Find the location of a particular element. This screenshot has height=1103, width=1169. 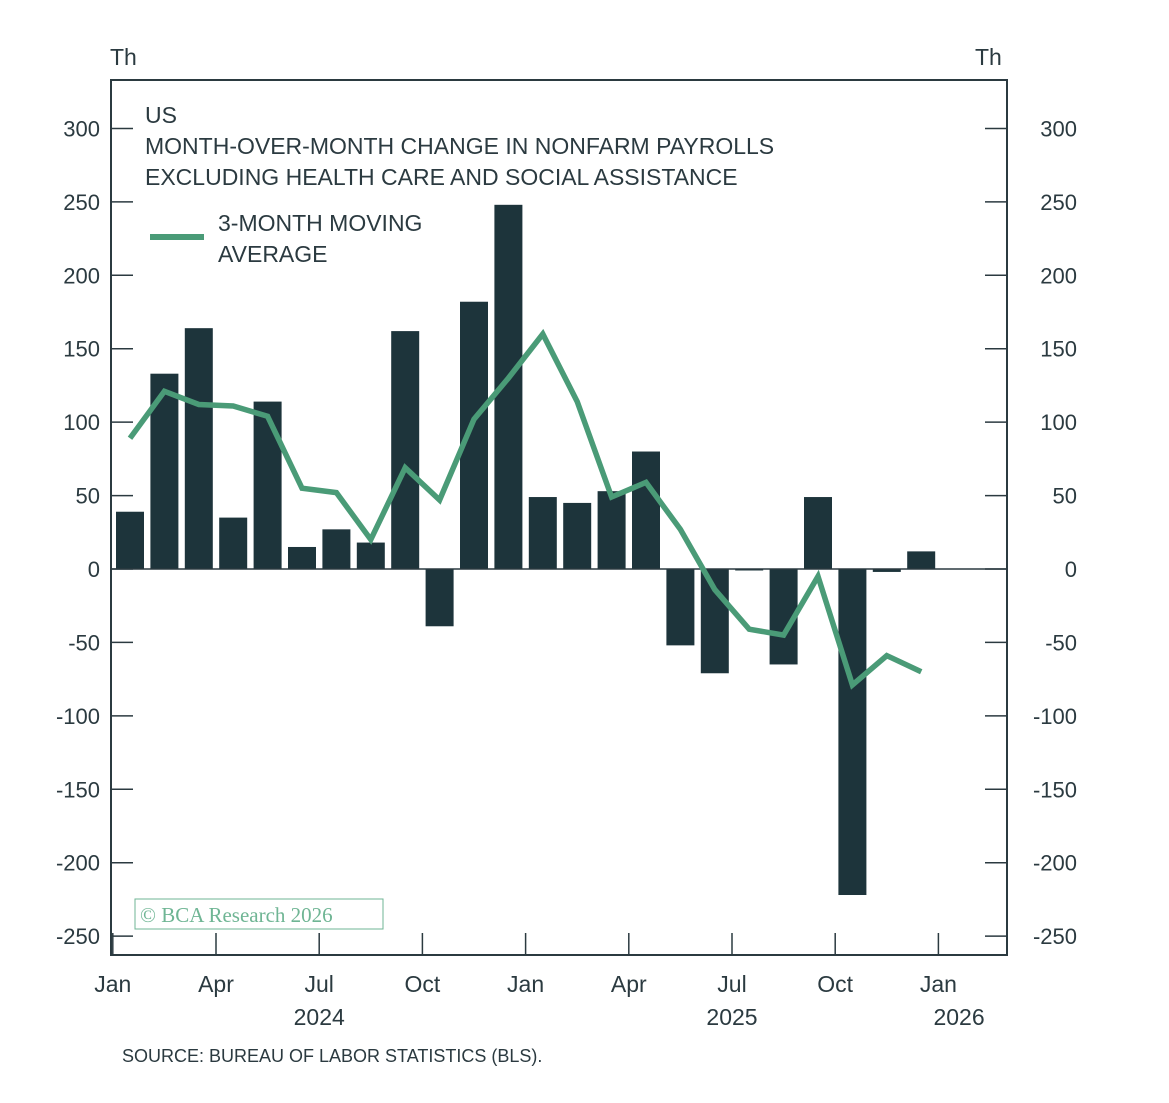

y-tick-label-right: 200 is located at coordinates (1058, 275).